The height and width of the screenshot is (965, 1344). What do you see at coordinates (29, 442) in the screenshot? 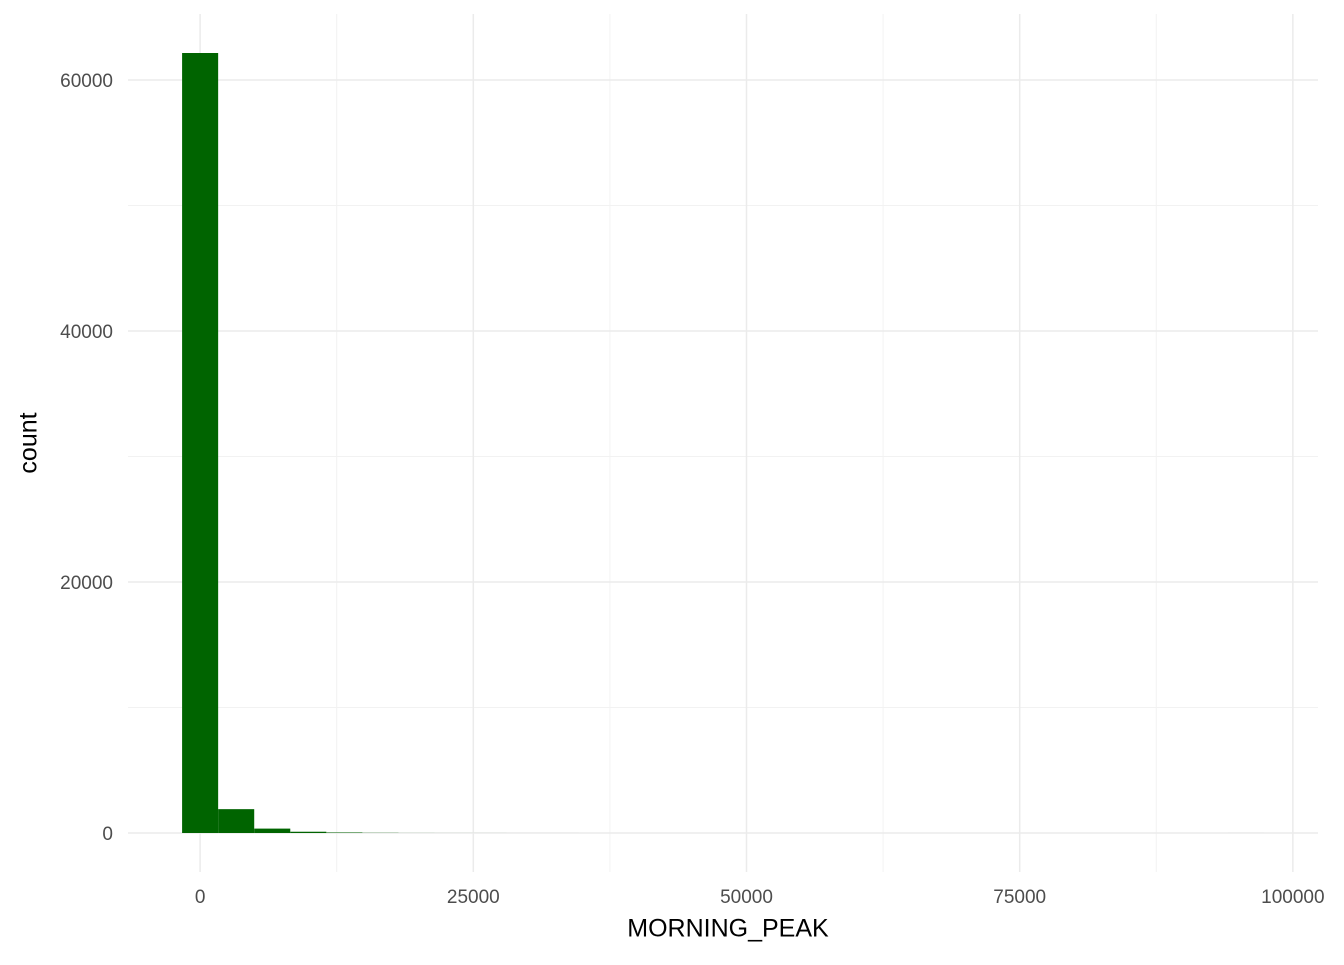
I see `y-axis-label: count` at bounding box center [29, 442].